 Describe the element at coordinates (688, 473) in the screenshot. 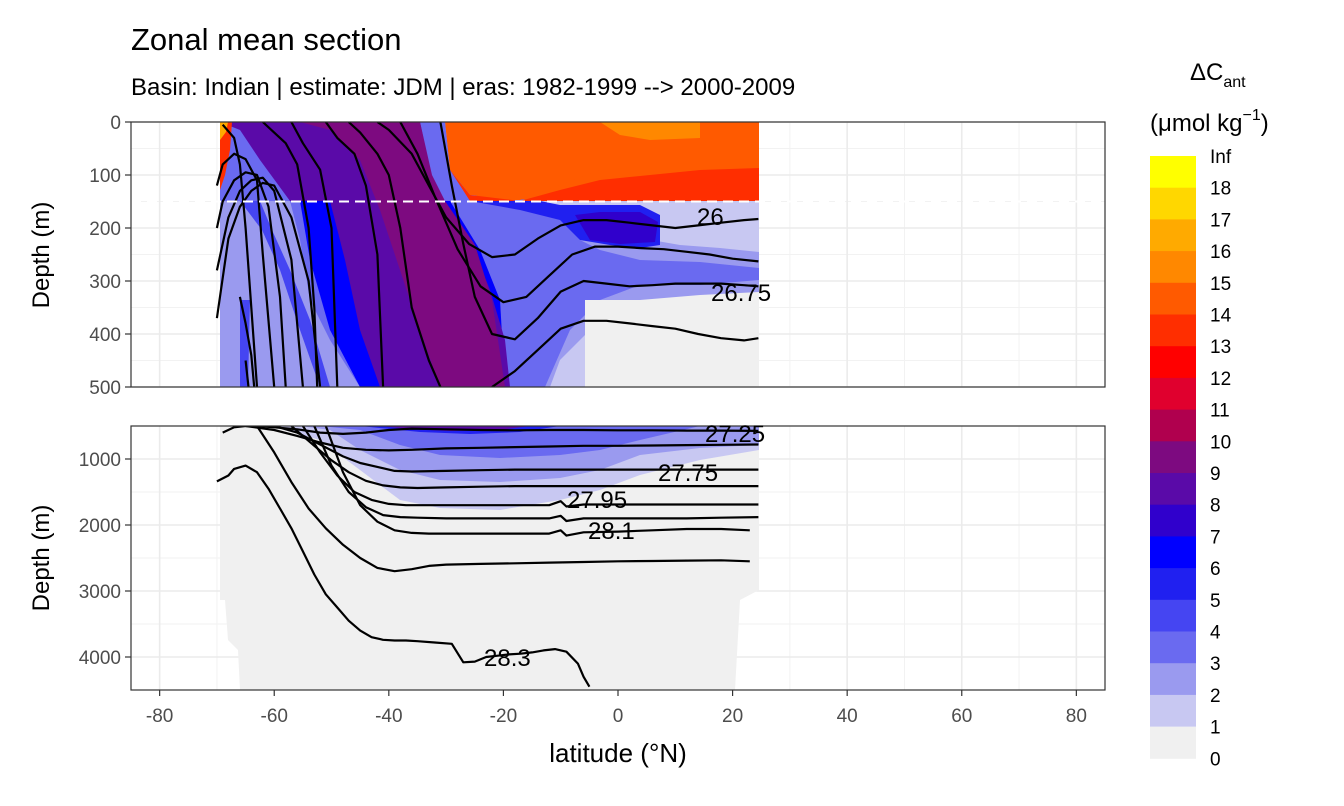

I see `isopycnal-label-27-75: 27.75` at that location.